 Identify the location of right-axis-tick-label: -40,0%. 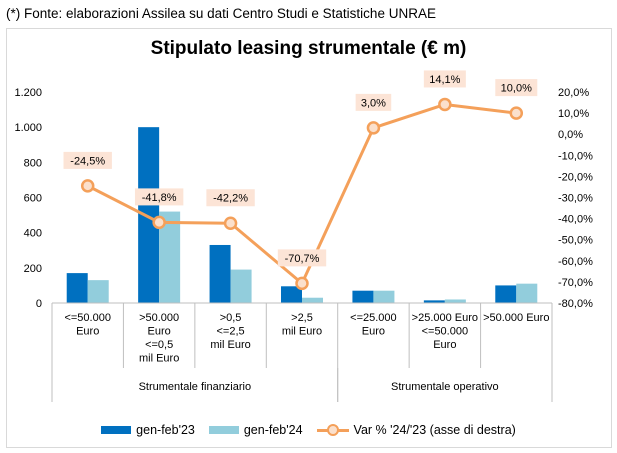
(575, 220).